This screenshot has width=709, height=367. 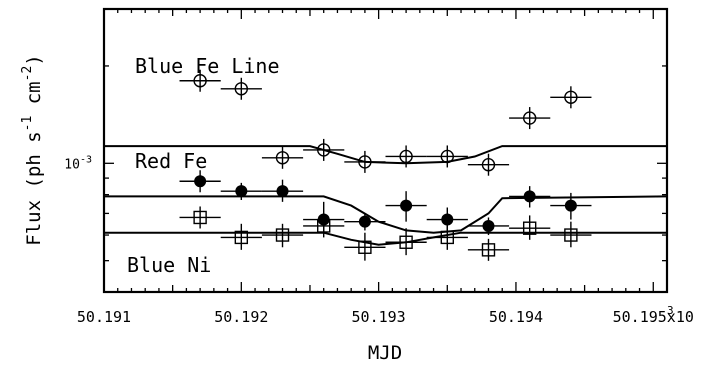 I want to click on series-annotation: Blue Fe Line, so click(x=207, y=66).